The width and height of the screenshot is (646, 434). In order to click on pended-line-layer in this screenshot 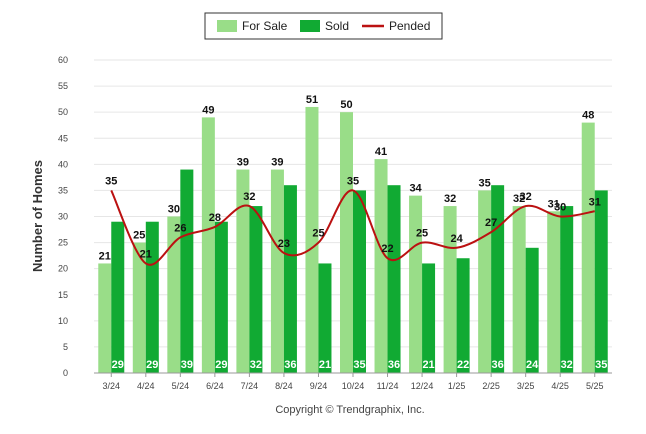, I will do `click(352, 227)`.